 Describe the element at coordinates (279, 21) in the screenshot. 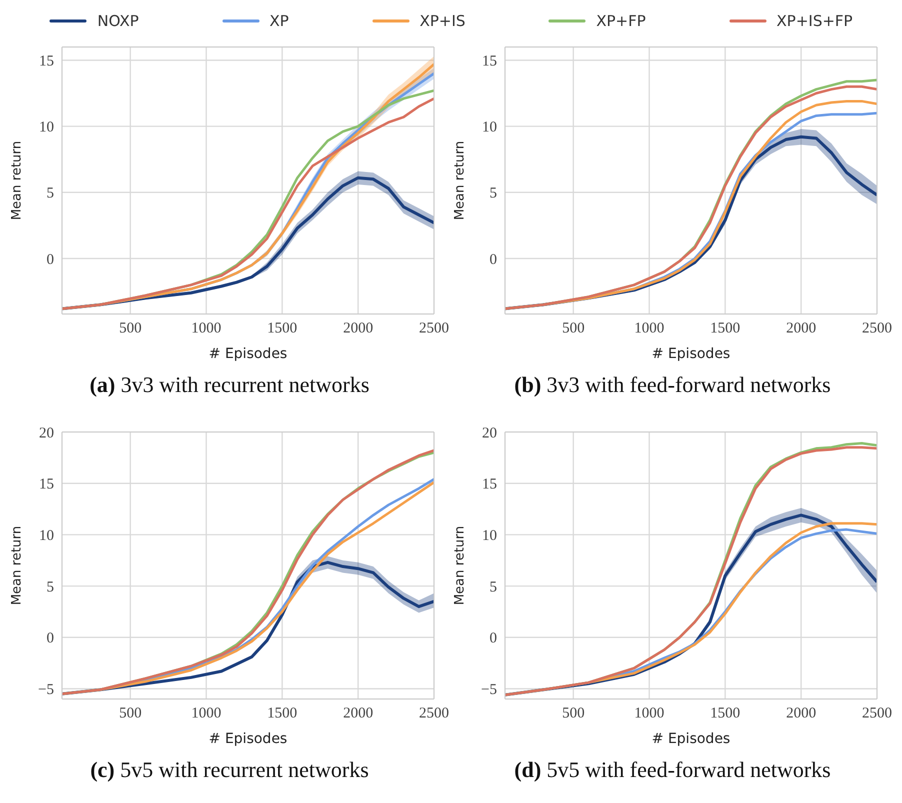

I see `legend-label: XP` at that location.